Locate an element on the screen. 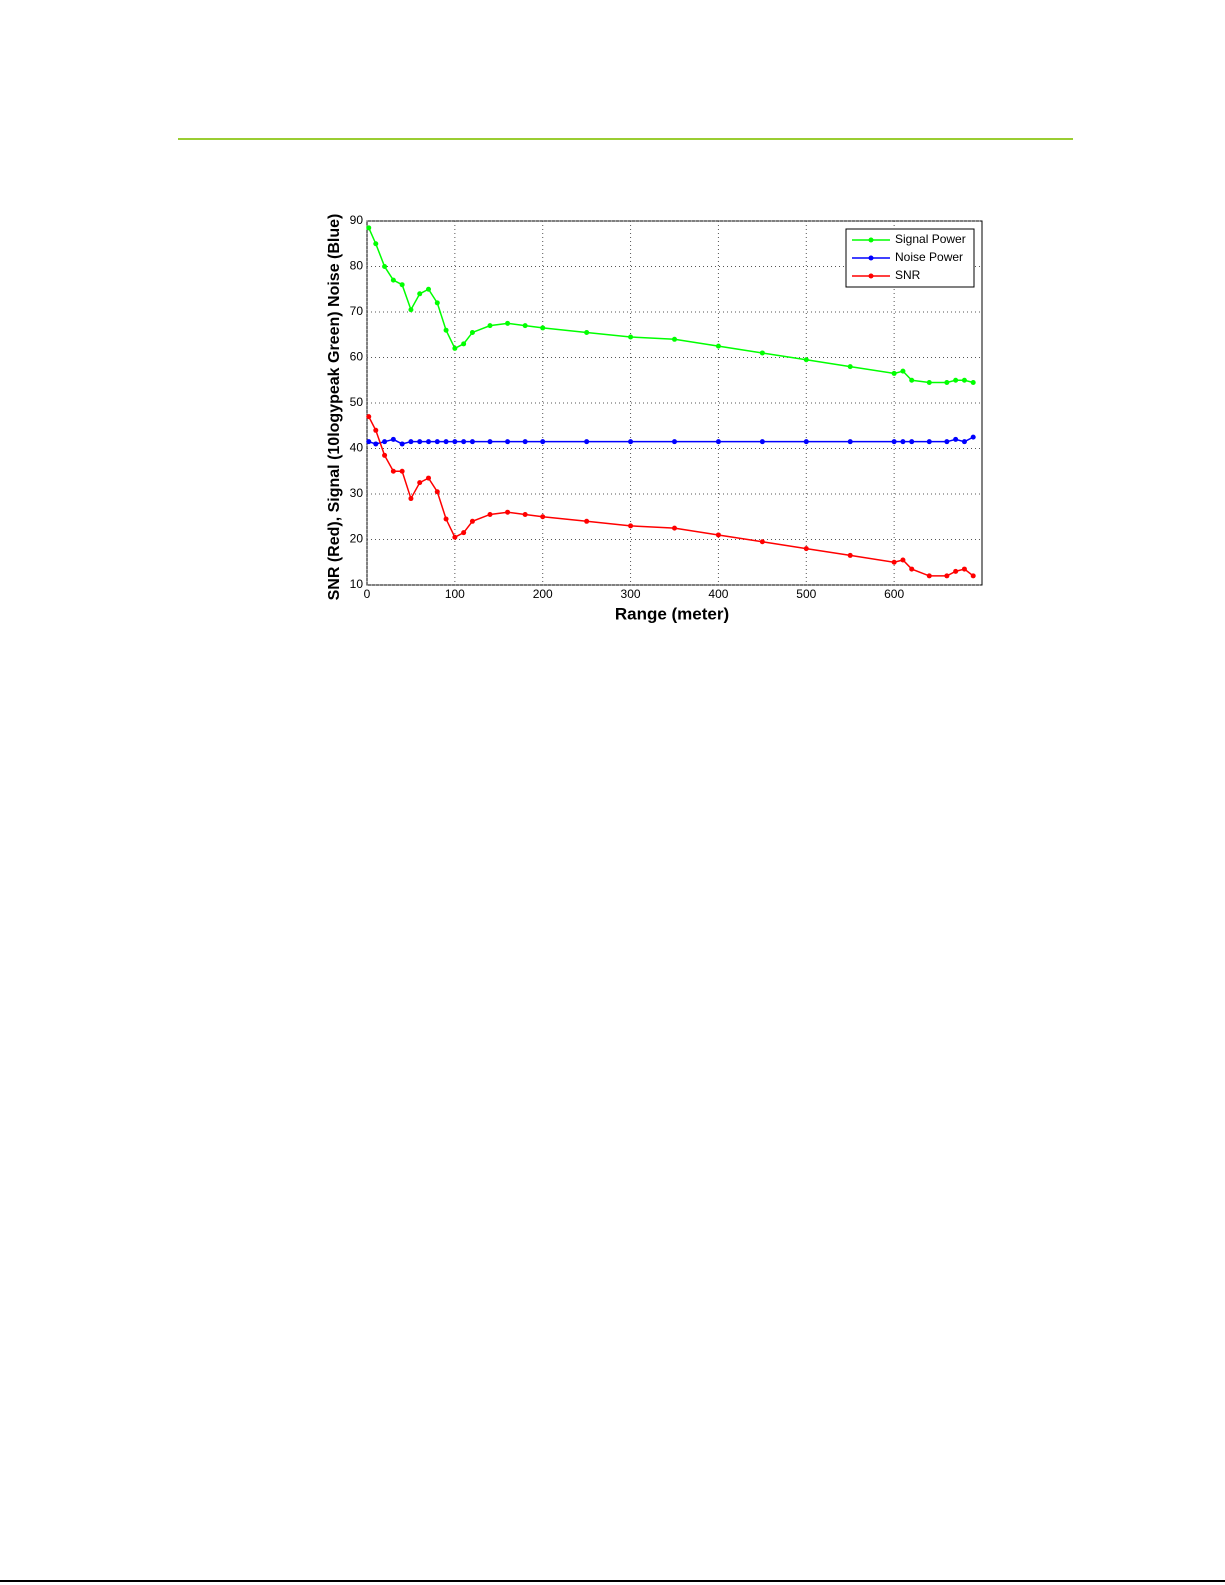  y-tick-label: 60 is located at coordinates (357, 357).